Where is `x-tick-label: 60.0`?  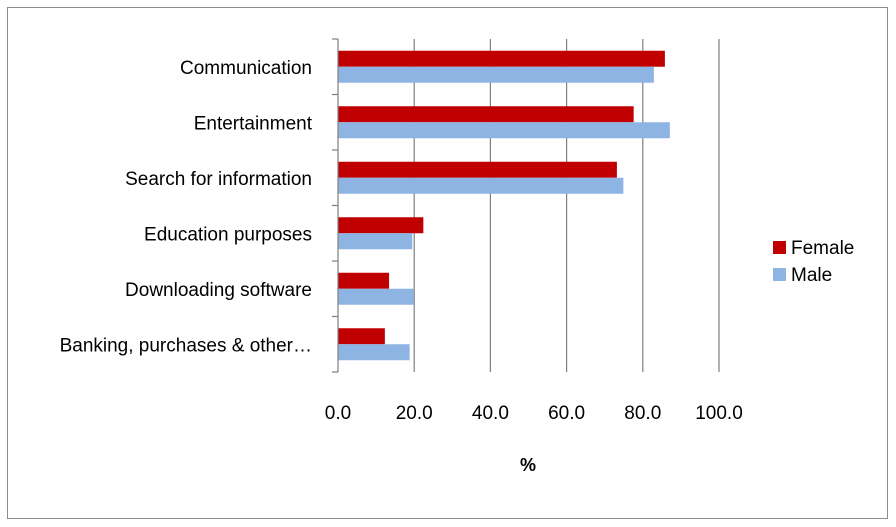
x-tick-label: 60.0 is located at coordinates (566, 413).